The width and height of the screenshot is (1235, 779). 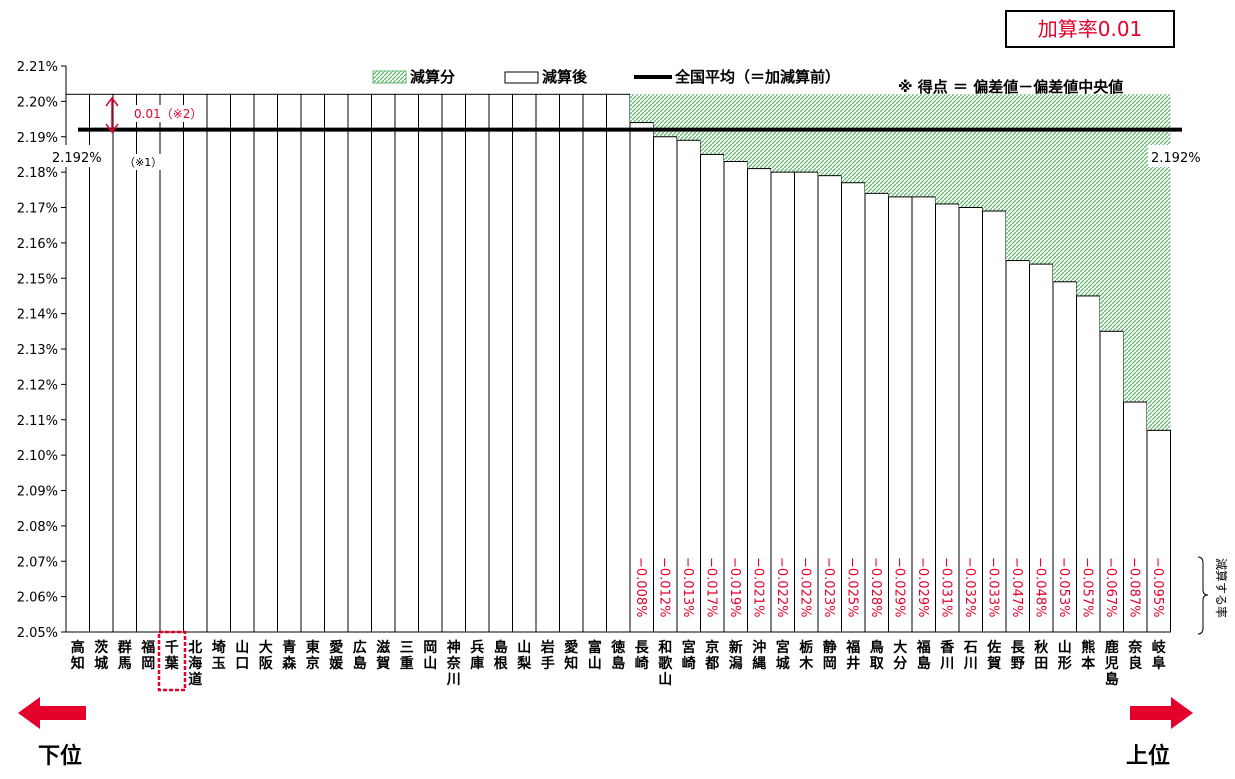 I want to click on y-tick-label: 2.13%, so click(x=37, y=350).